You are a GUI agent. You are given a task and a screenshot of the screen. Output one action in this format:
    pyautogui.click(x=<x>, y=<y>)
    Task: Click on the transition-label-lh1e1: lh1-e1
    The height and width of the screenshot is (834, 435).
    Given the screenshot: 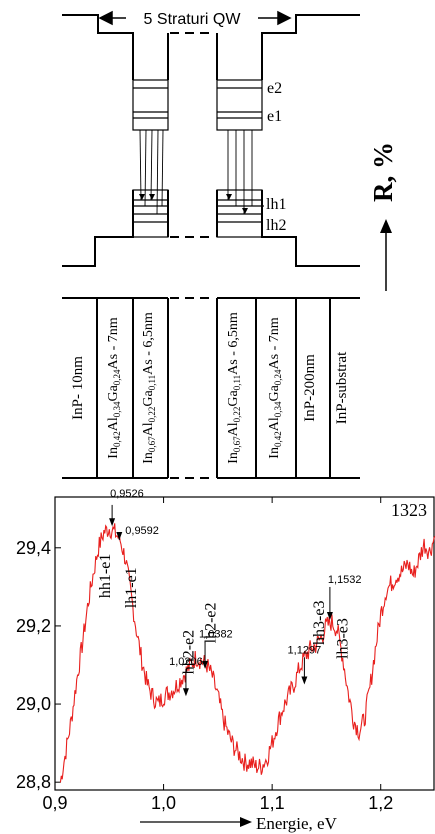 What is the action you would take?
    pyautogui.click(x=131, y=587)
    